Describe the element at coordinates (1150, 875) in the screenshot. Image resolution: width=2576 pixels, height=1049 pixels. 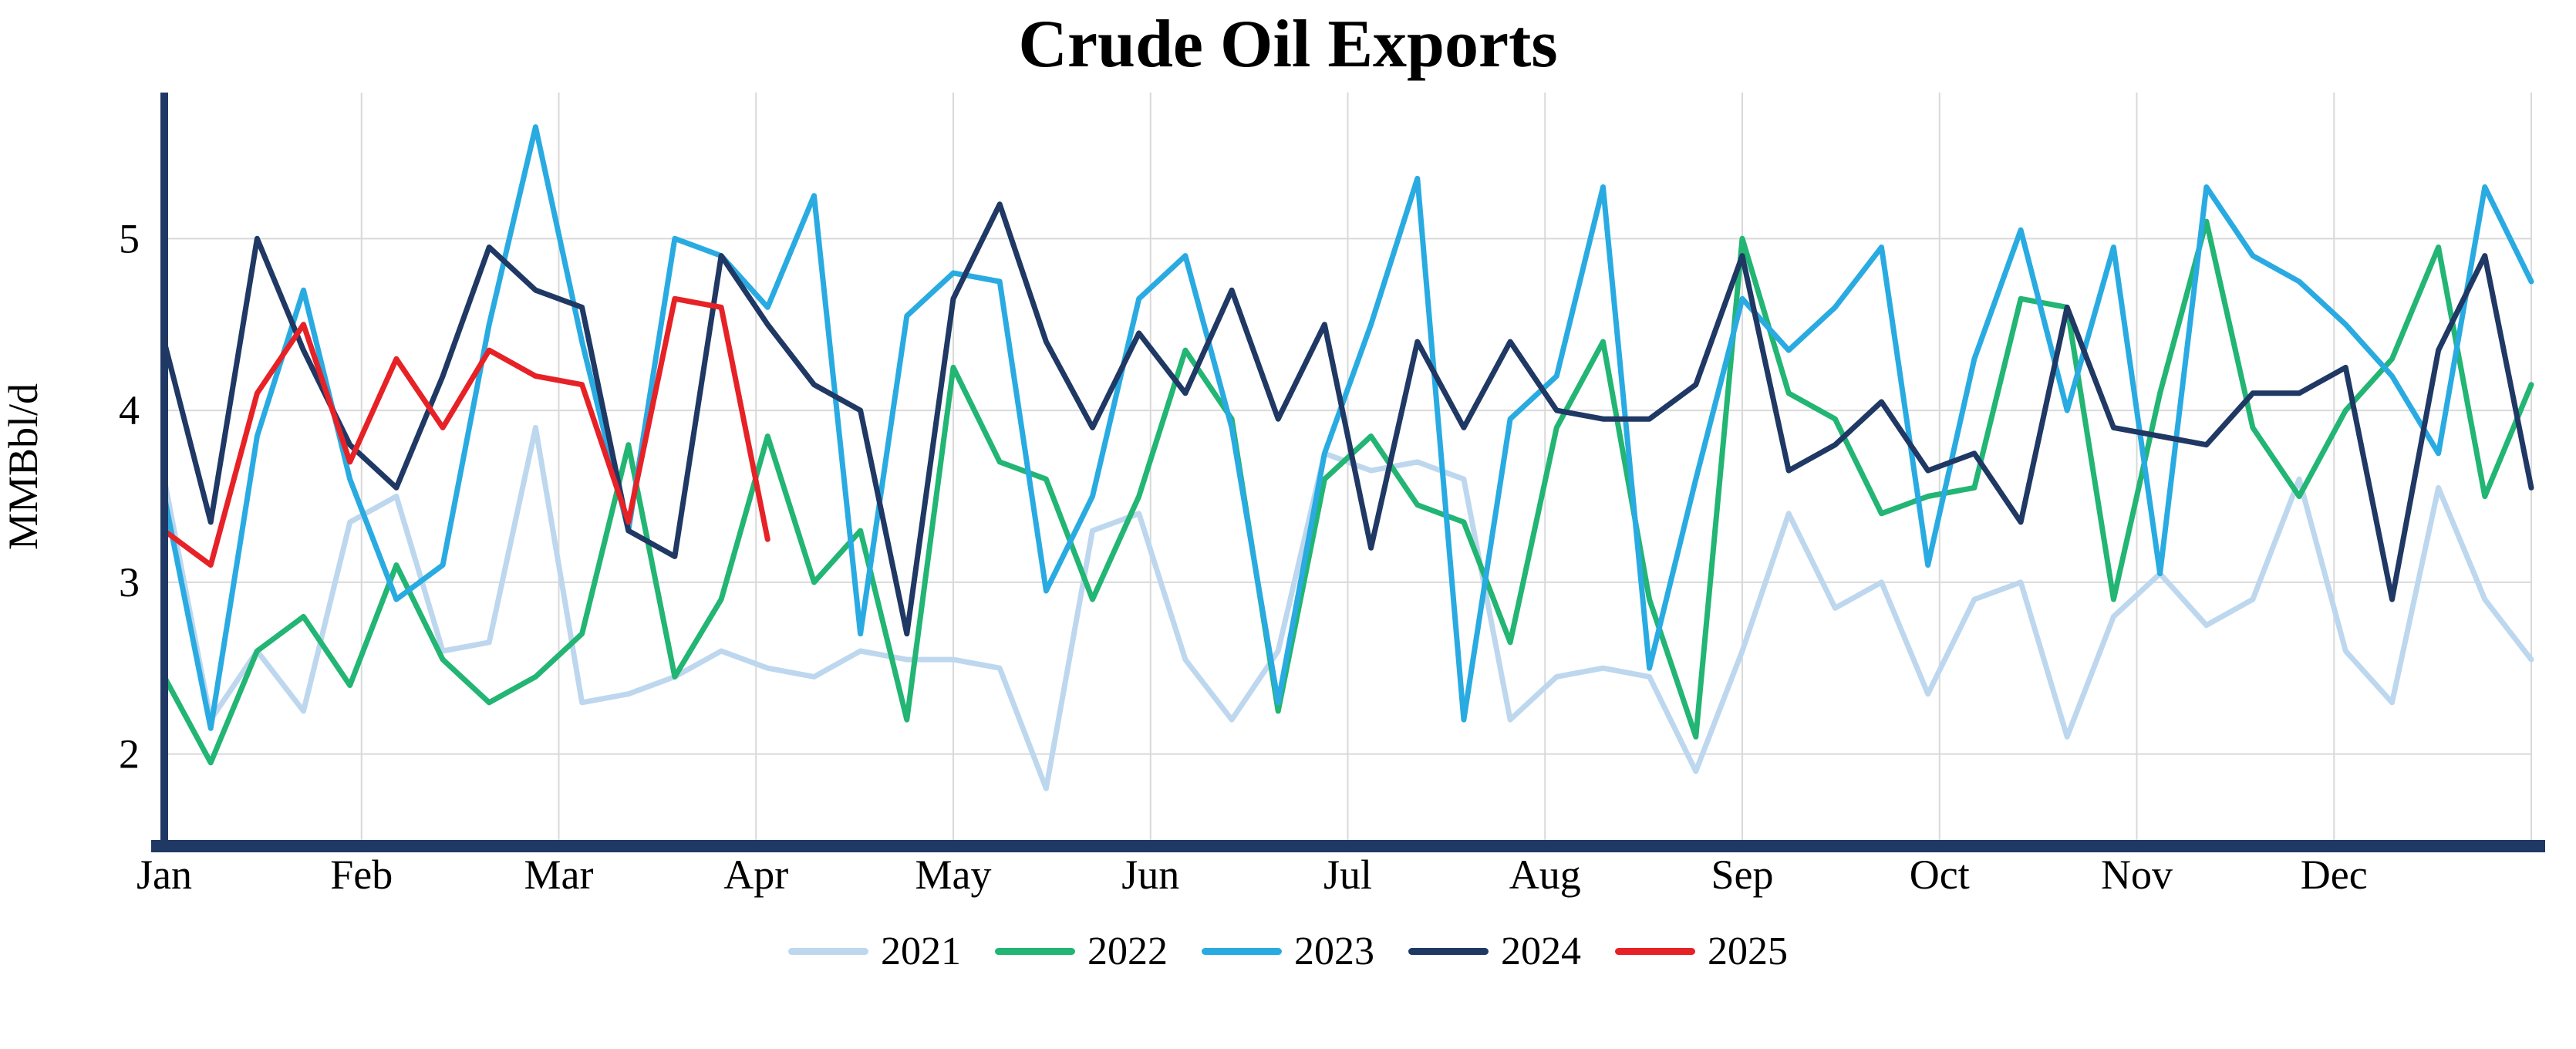
I see `x-month-label: Jun` at that location.